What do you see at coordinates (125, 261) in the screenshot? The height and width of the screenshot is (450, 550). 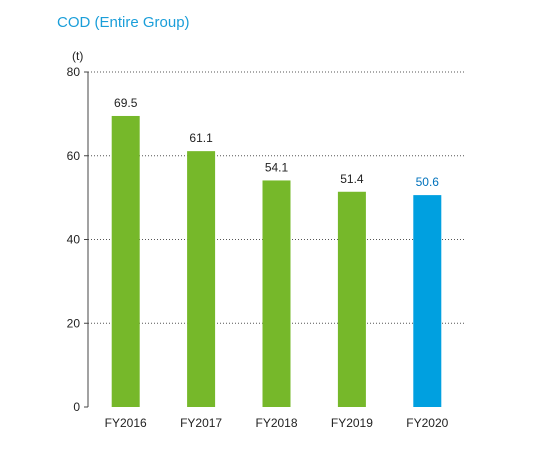 I see `bar-fy2016` at bounding box center [125, 261].